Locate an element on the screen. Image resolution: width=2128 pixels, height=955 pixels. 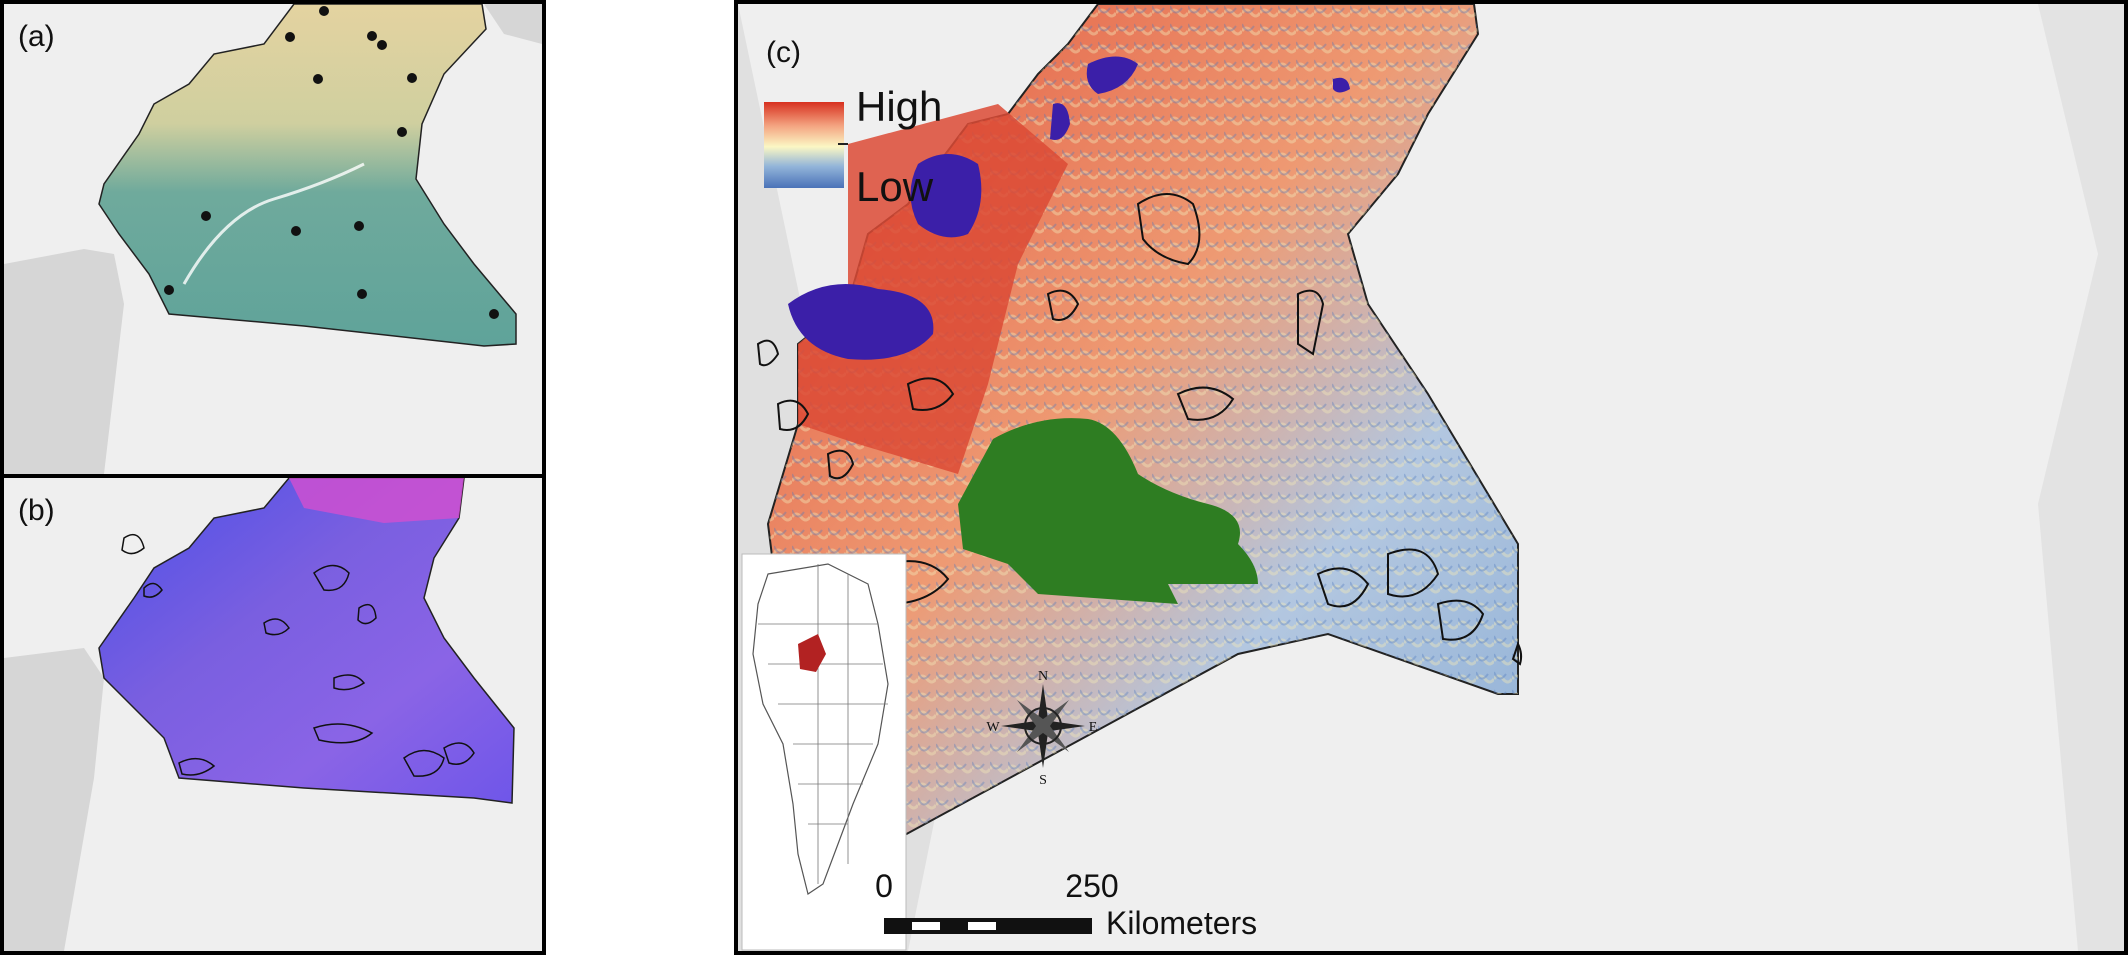
land-grey-c-east is located at coordinates (2081, 477).